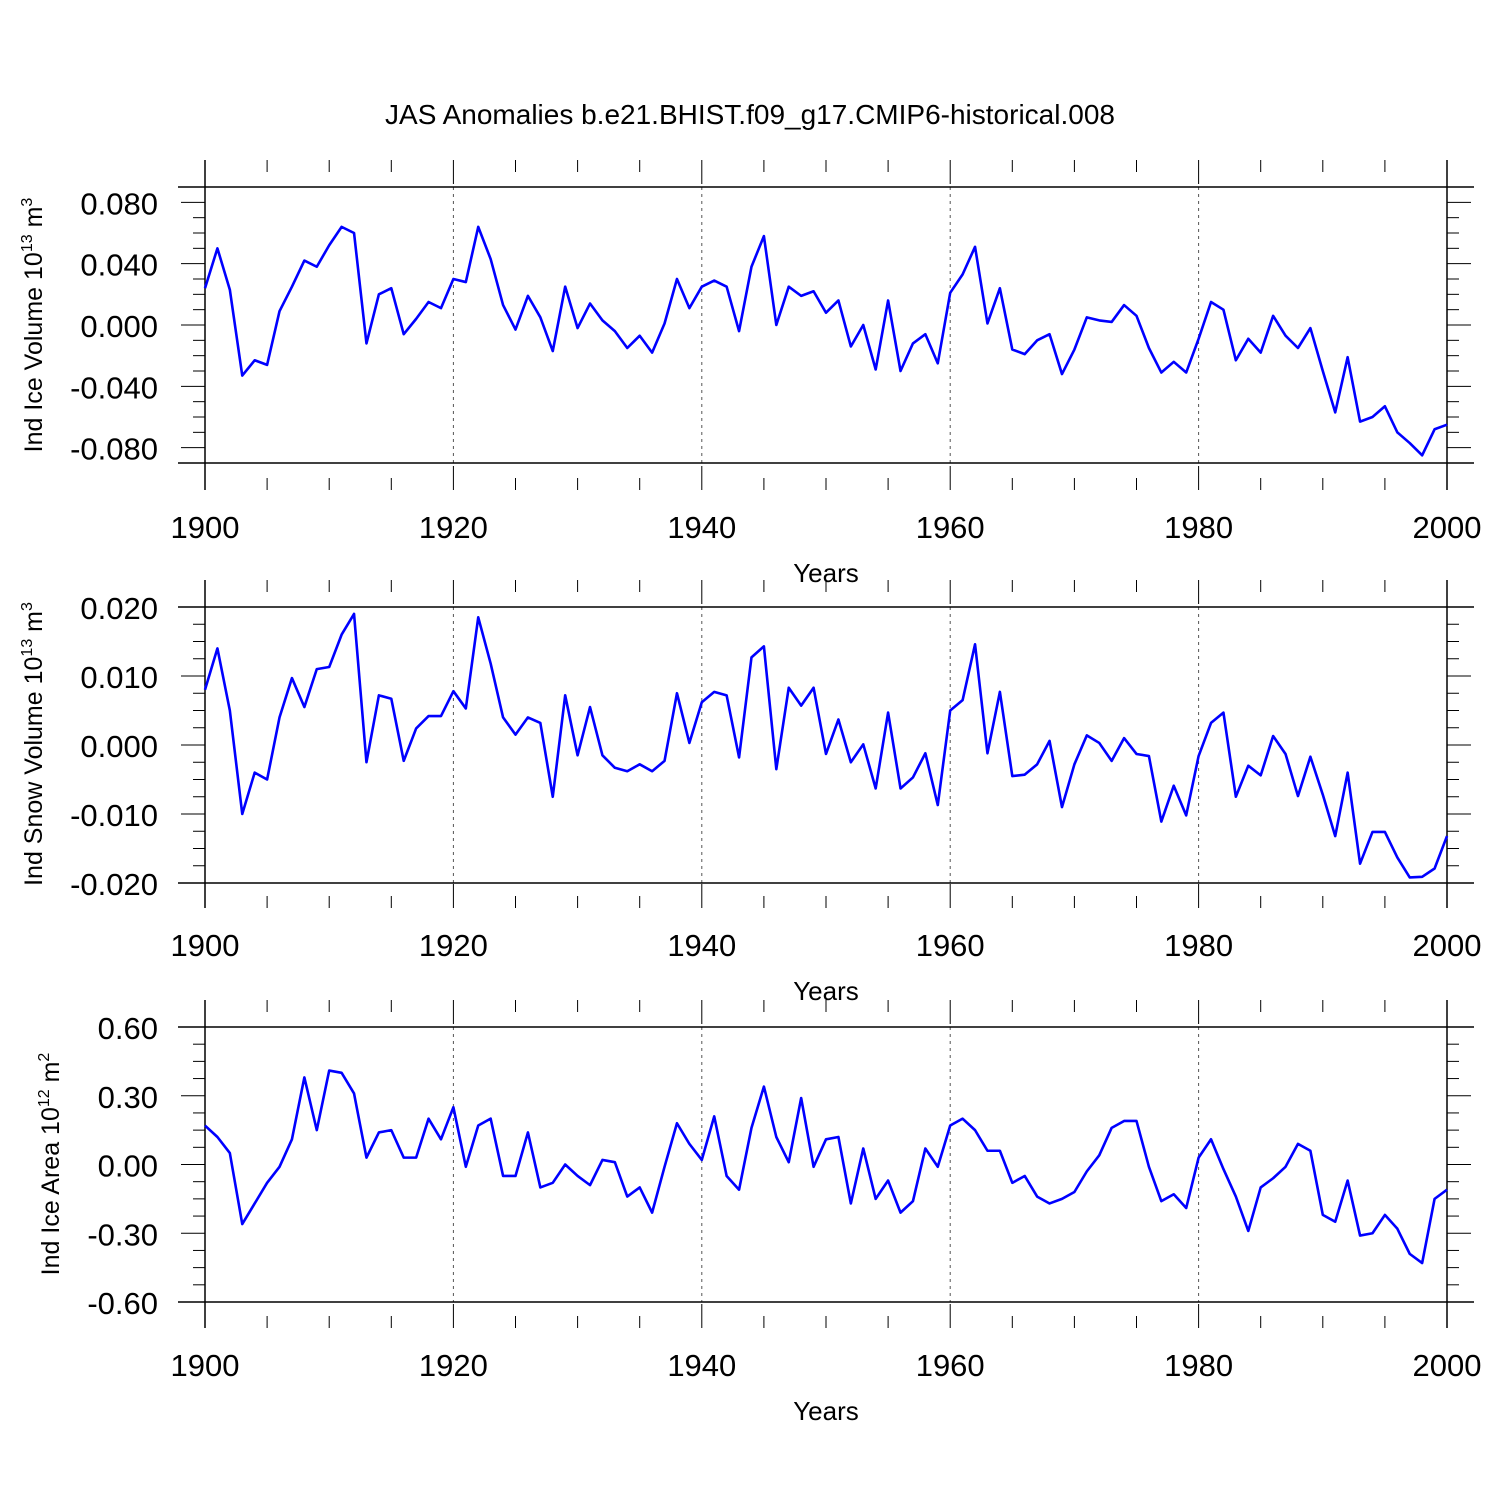 Image resolution: width=1500 pixels, height=1505 pixels. What do you see at coordinates (34, 352) in the screenshot?
I see `y-title-text: Ind Ice Volume 10` at bounding box center [34, 352].